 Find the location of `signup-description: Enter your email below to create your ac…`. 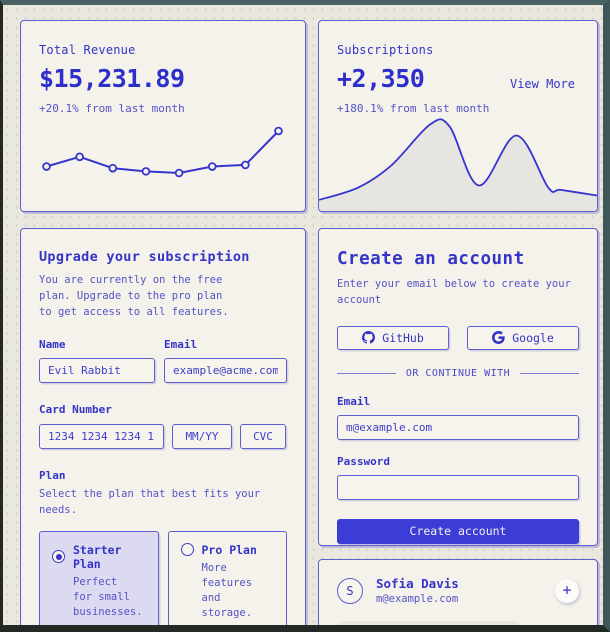

signup-description: Enter your email below to create your ac… is located at coordinates (454, 292).